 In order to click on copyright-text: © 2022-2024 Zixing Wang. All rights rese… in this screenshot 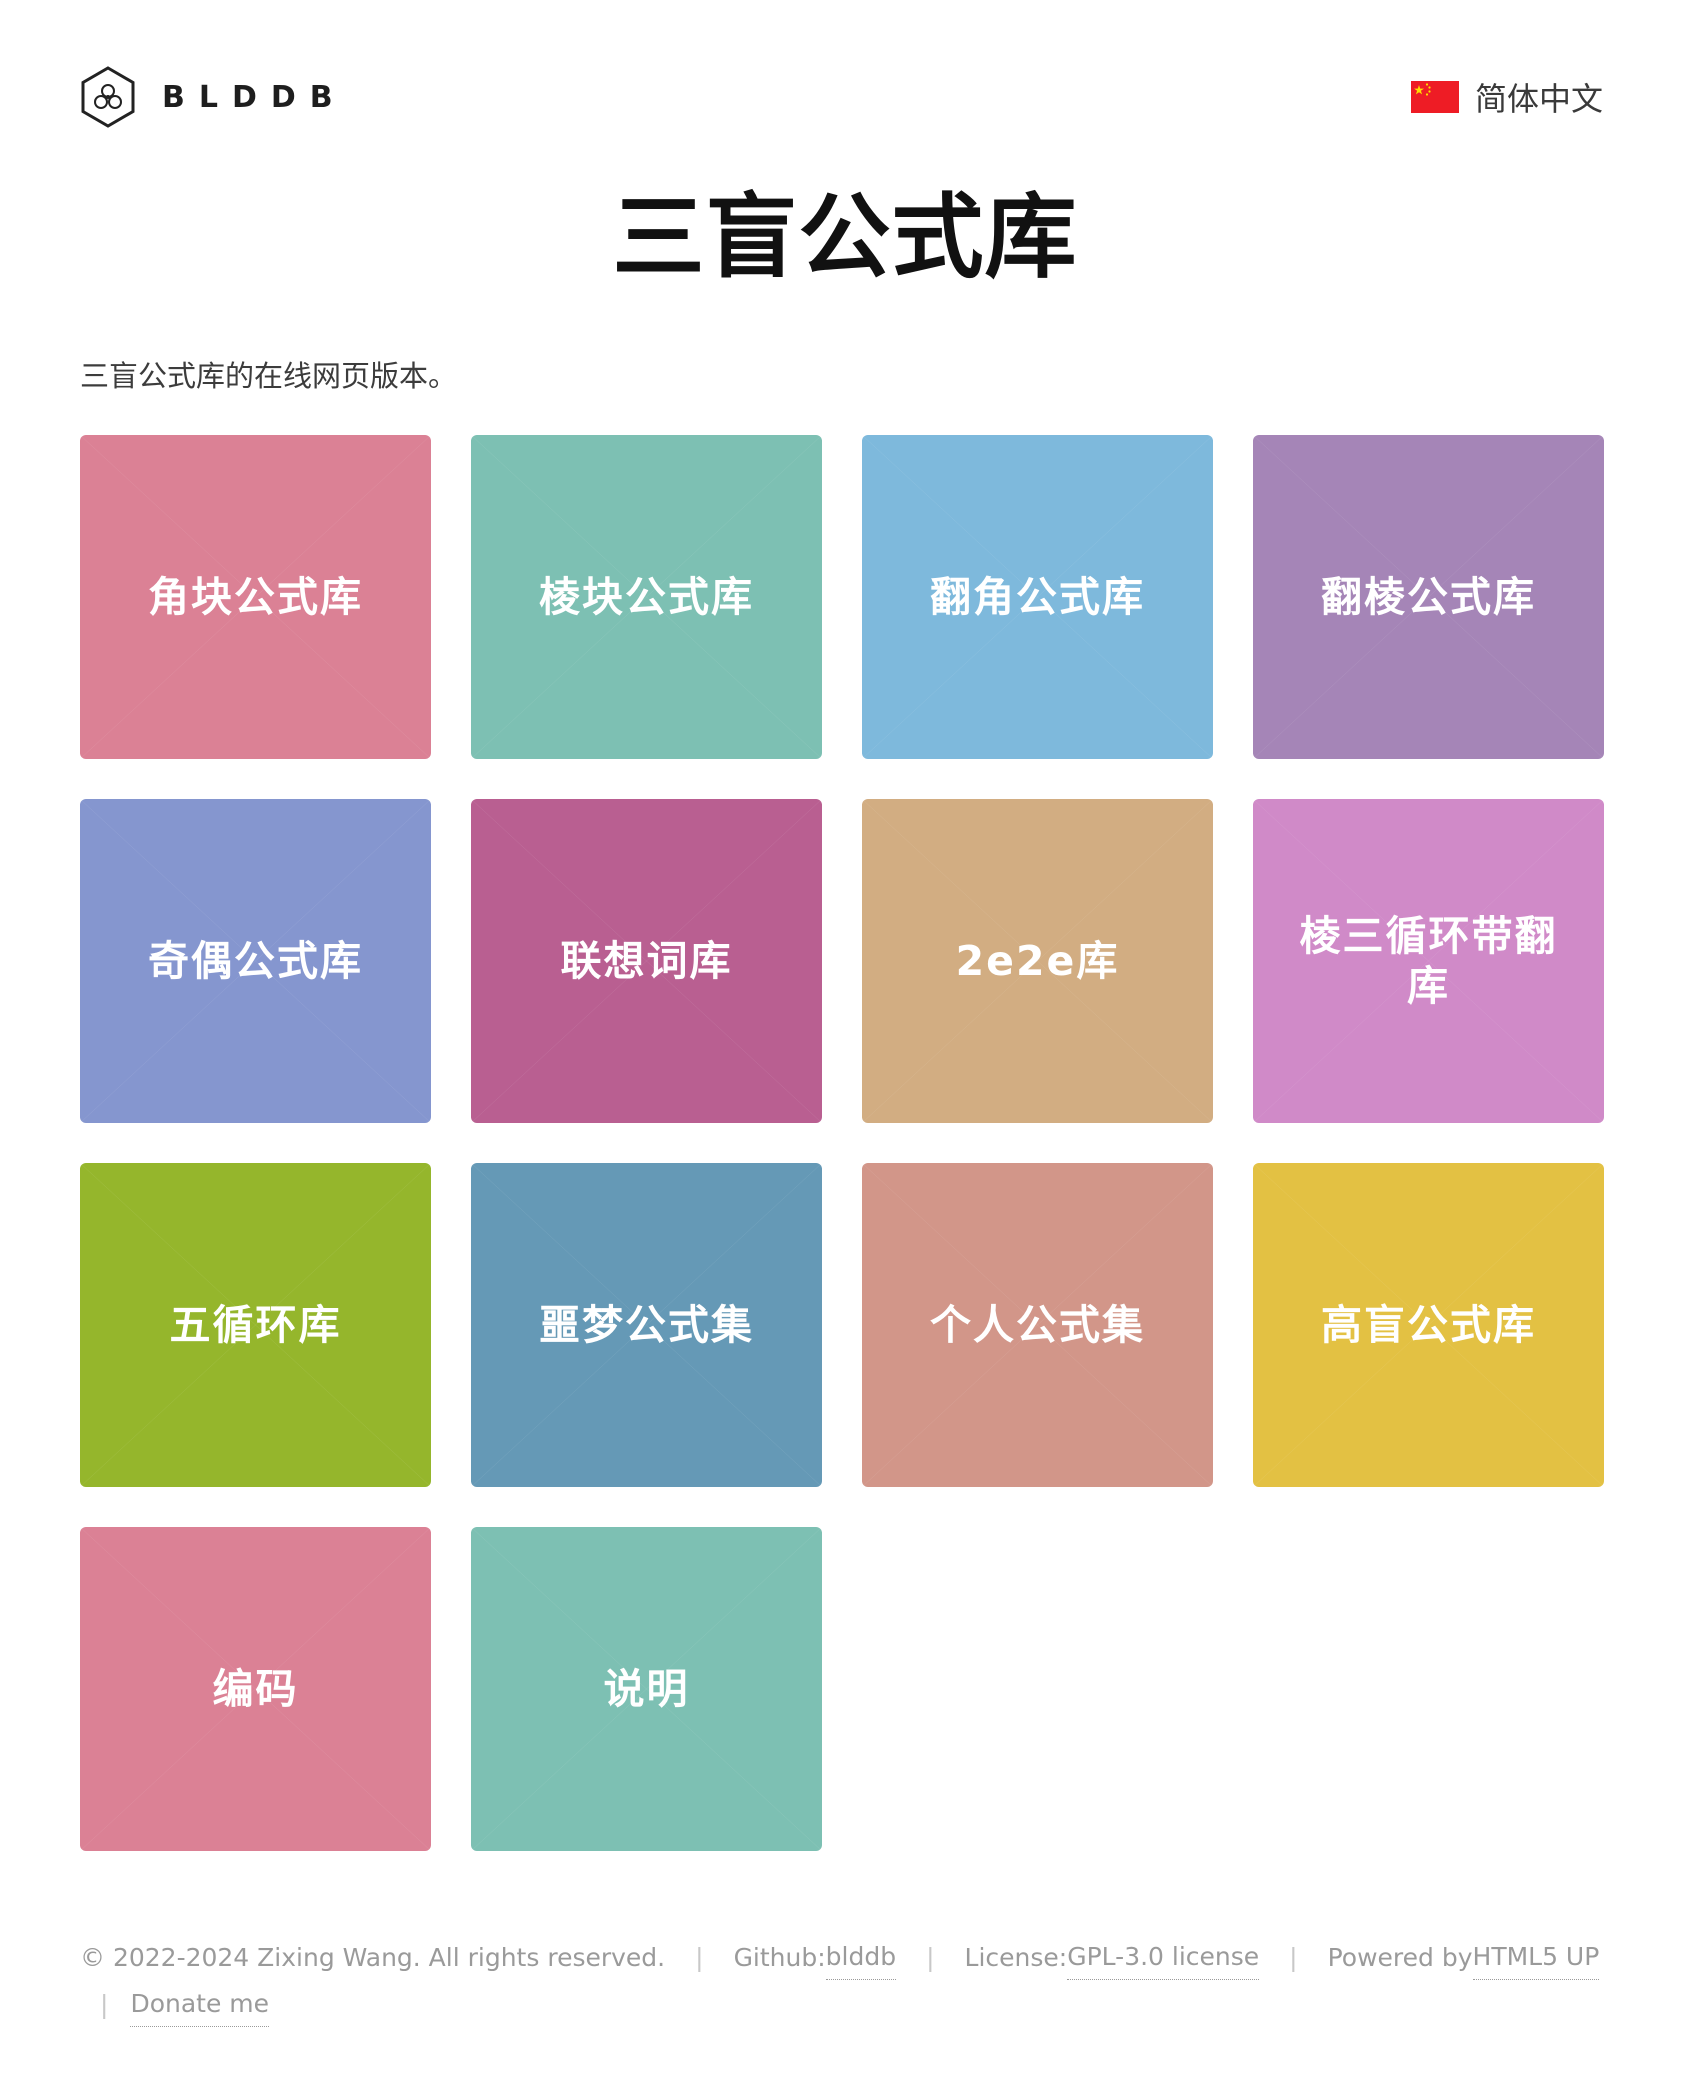, I will do `click(373, 1957)`.